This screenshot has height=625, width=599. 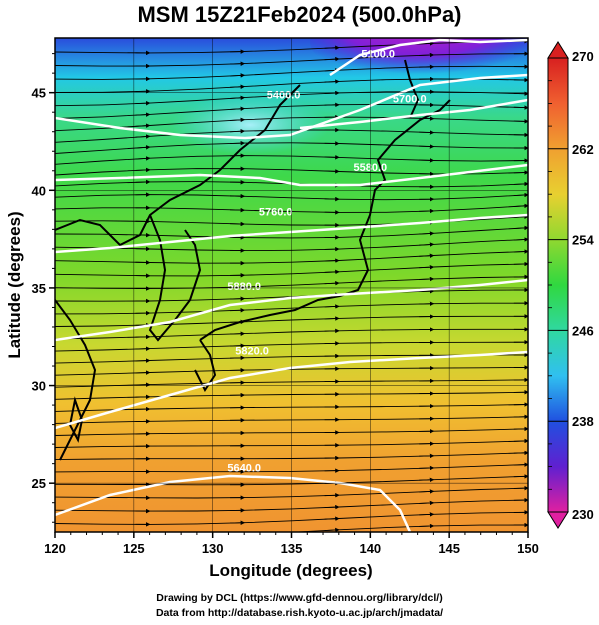 What do you see at coordinates (244, 468) in the screenshot?
I see `contour-label: 5640.0` at bounding box center [244, 468].